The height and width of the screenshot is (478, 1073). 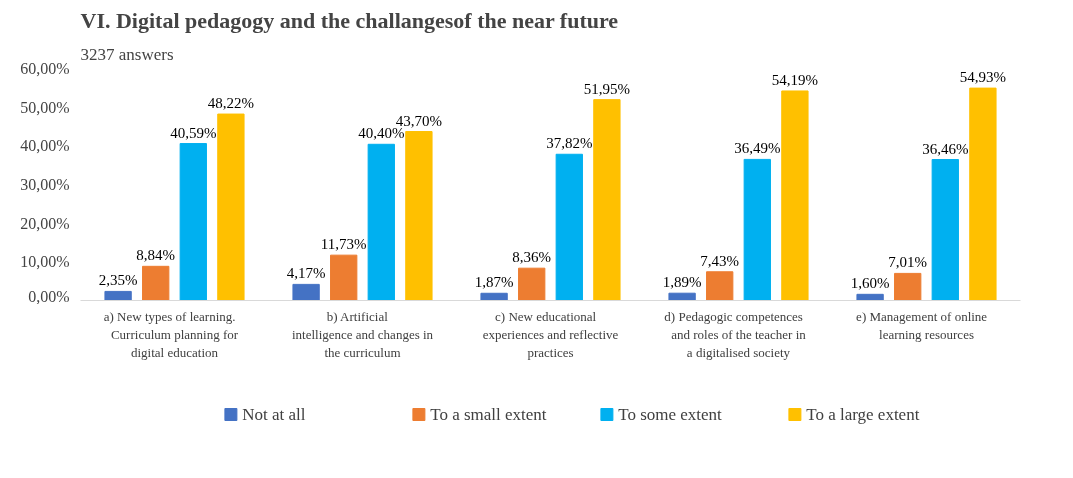 I want to click on y-tick-label: 20,00%, so click(x=45, y=223).